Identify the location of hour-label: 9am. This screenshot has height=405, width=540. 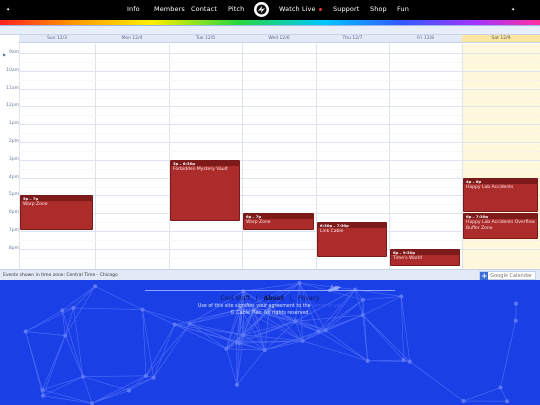
(13, 52).